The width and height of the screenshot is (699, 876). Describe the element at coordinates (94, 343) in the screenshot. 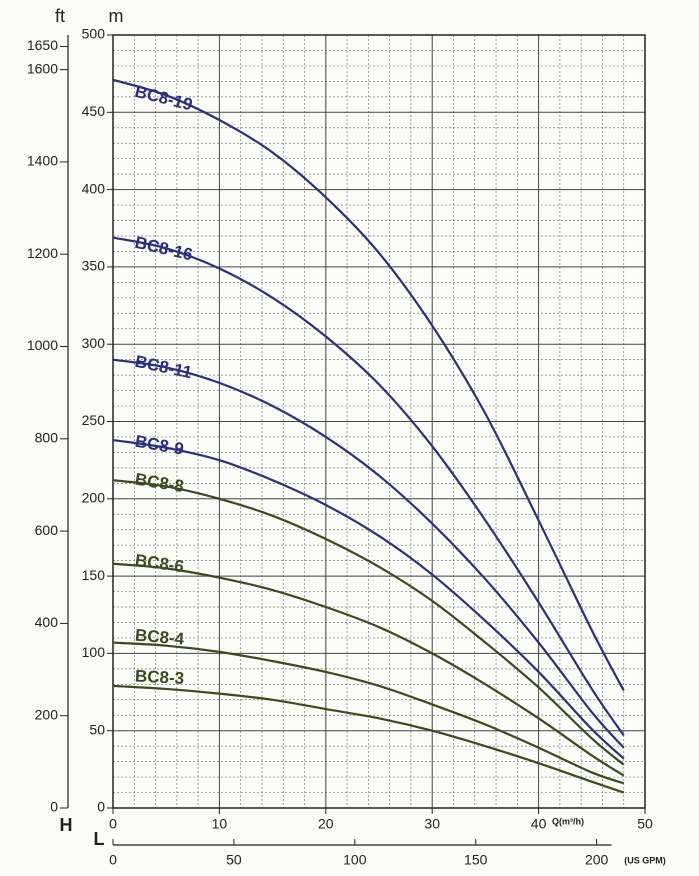

I see `y-tick-label: 300` at that location.